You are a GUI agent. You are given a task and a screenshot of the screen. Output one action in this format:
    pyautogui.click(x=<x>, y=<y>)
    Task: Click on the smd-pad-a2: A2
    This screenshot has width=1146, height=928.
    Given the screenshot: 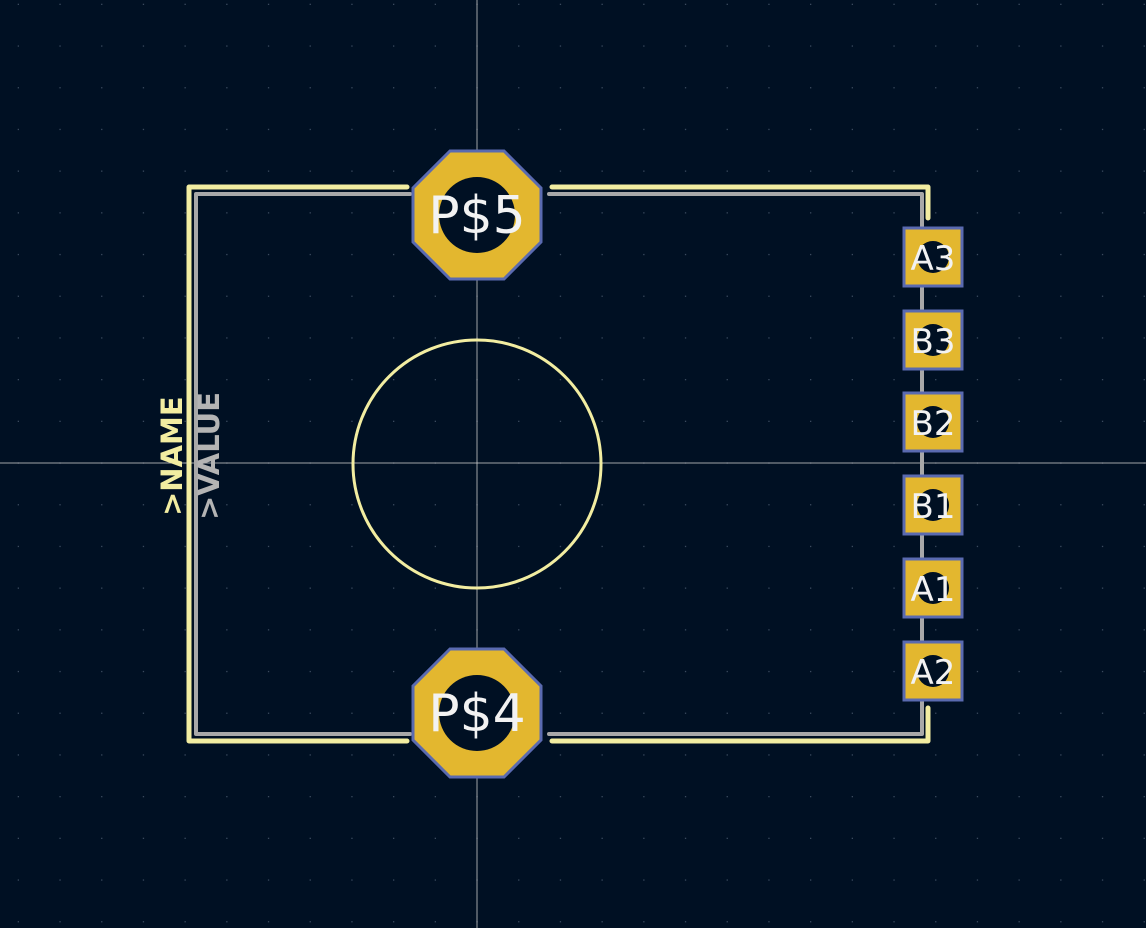 What is the action you would take?
    pyautogui.click(x=933, y=671)
    